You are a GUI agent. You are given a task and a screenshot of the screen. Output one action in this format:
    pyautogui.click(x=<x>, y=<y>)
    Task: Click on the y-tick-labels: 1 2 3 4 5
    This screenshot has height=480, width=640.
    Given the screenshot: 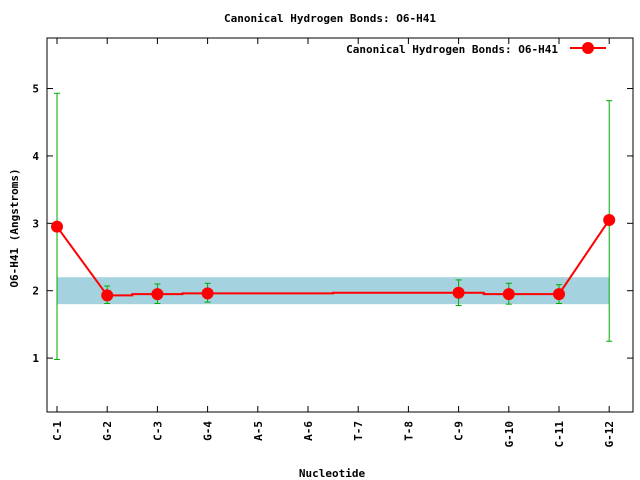 What is the action you would take?
    pyautogui.click(x=35, y=224)
    